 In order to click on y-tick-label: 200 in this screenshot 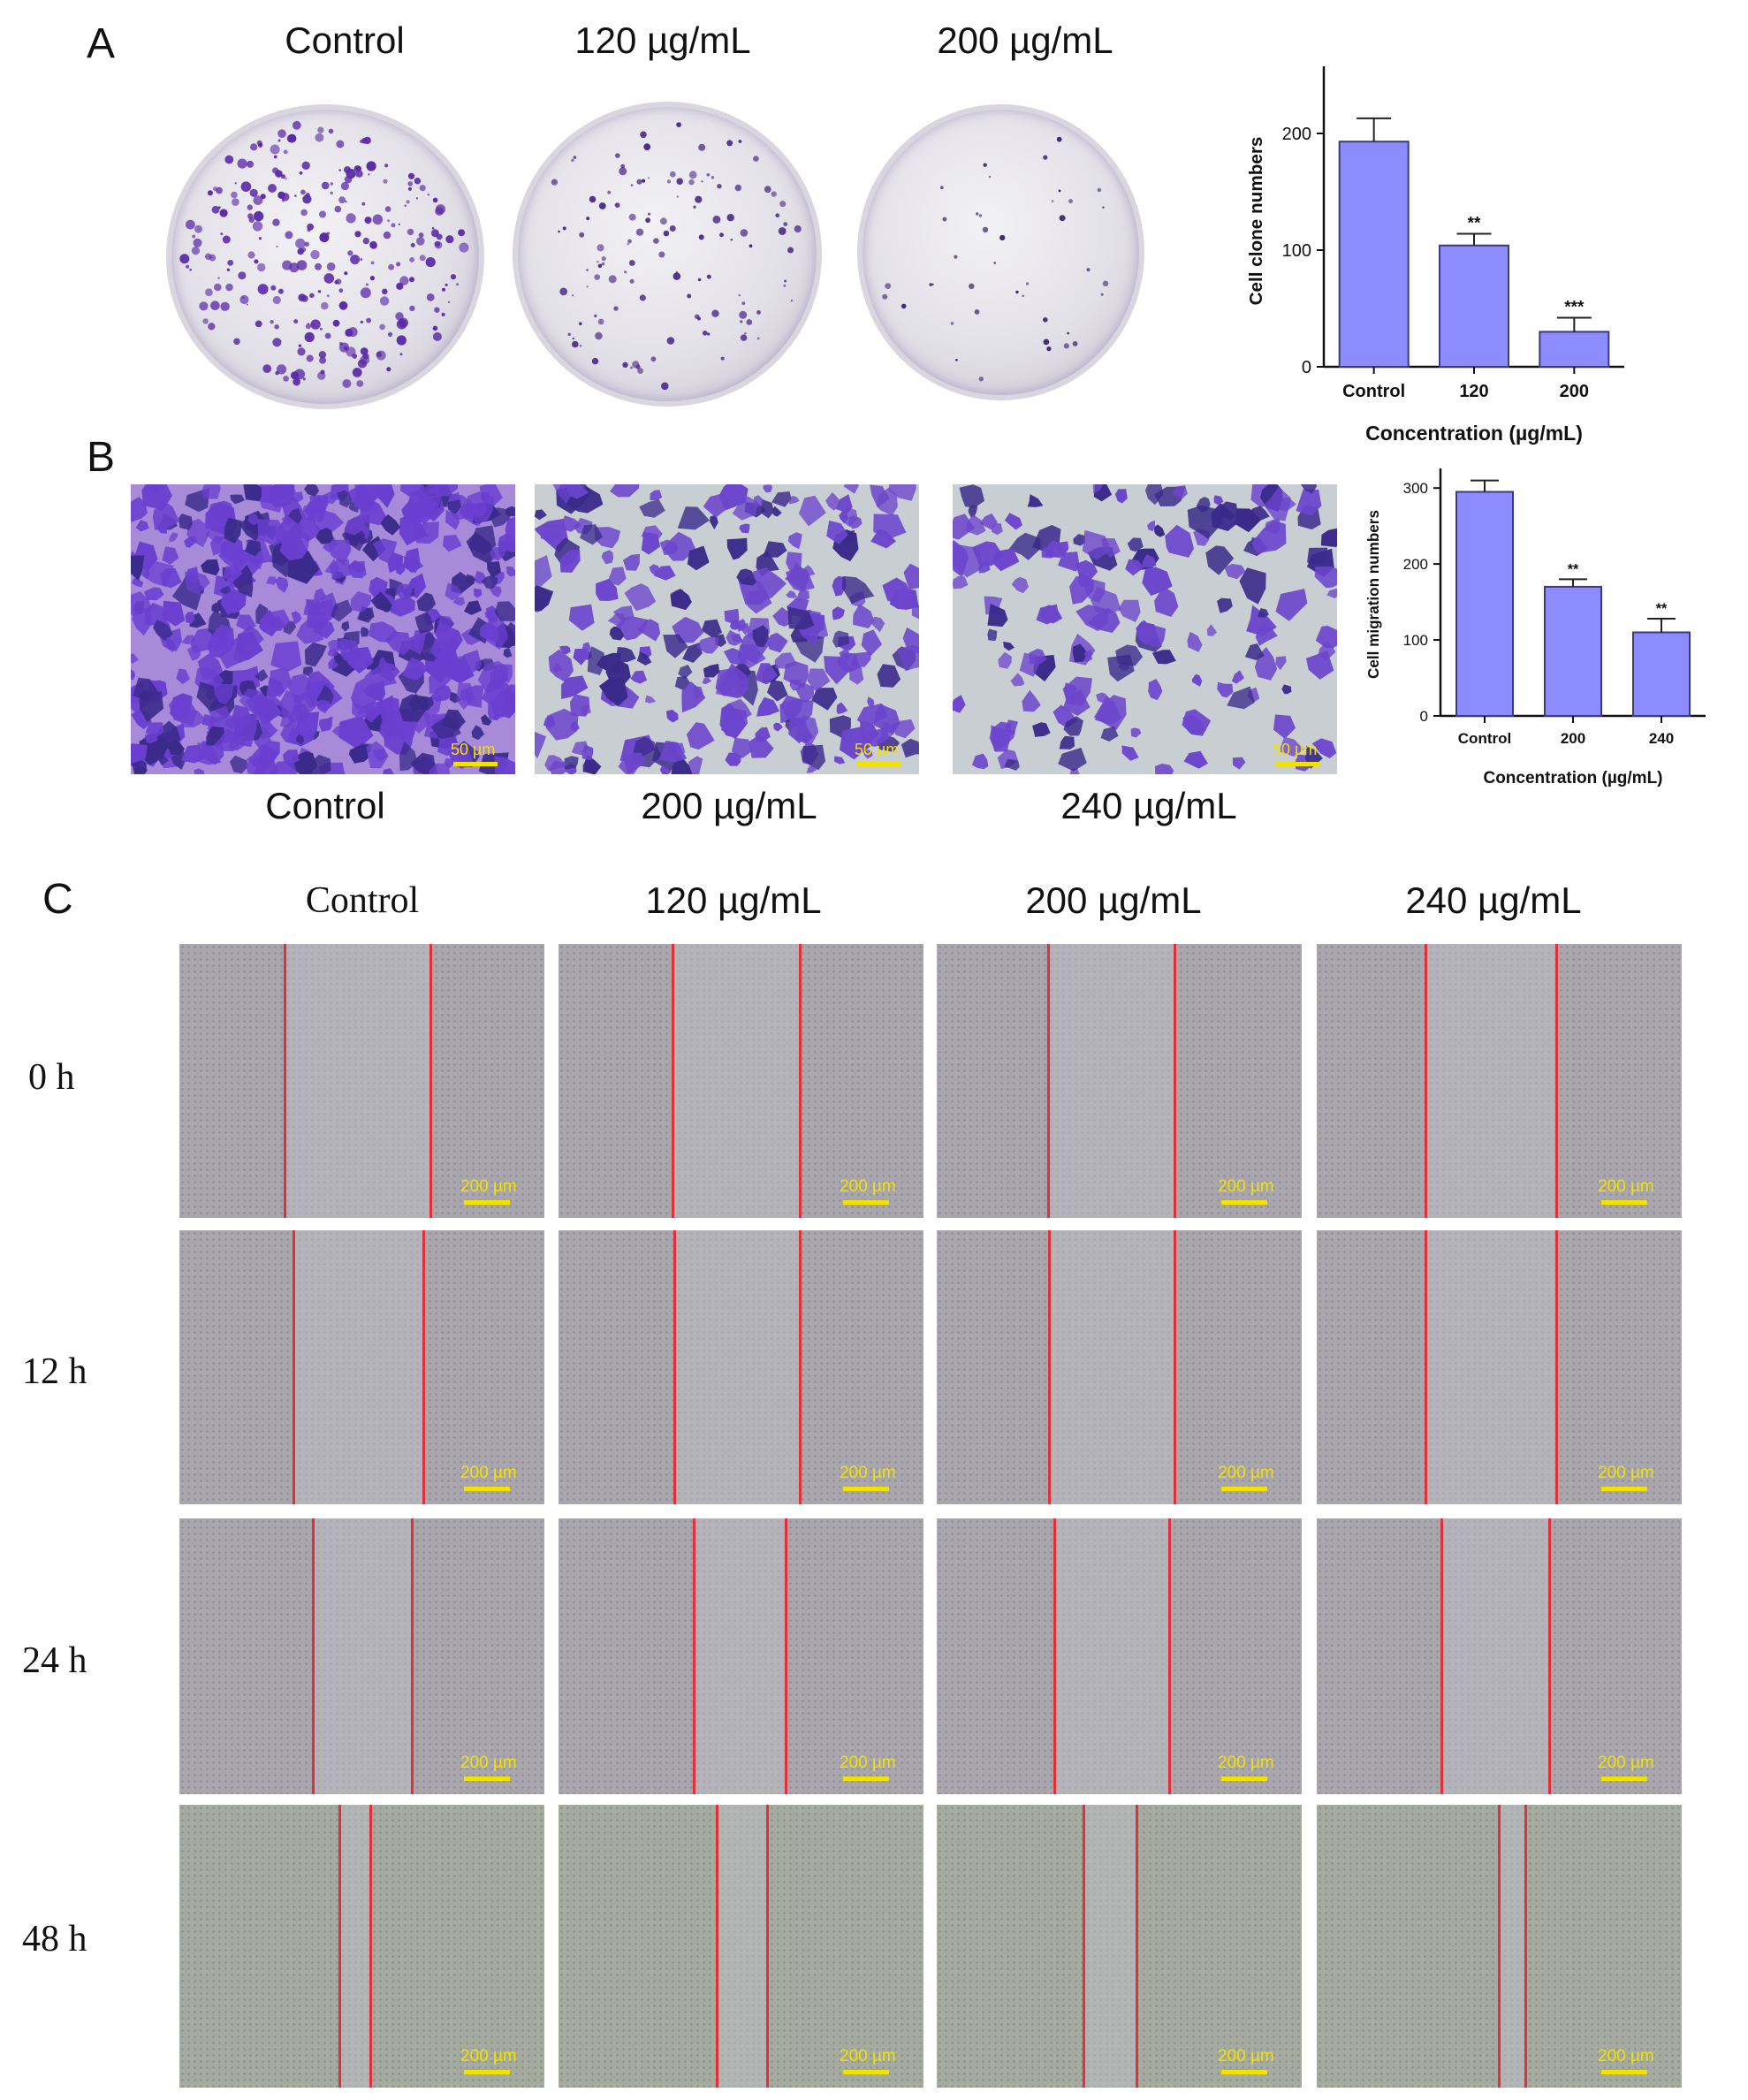, I will do `click(1415, 564)`.